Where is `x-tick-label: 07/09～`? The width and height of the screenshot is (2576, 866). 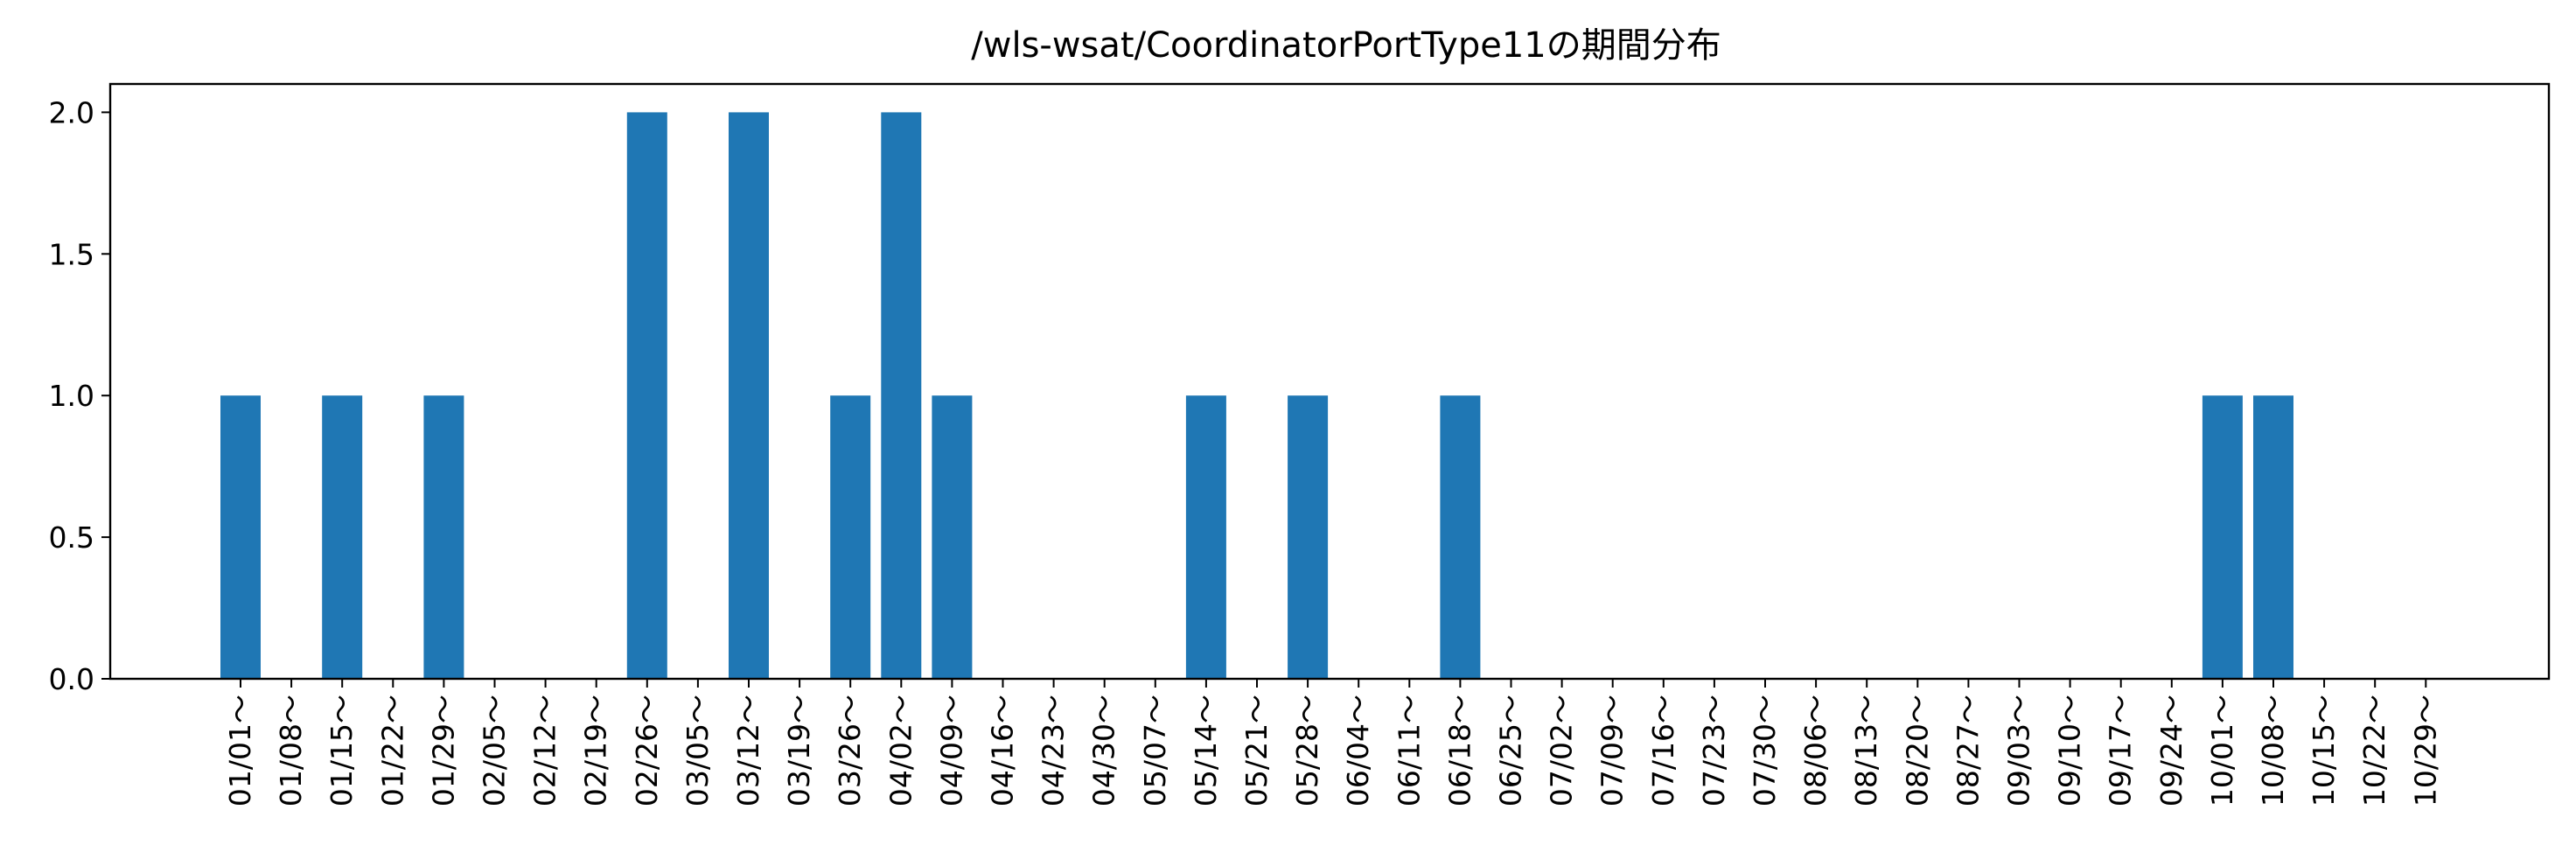
x-tick-label: 07/09～ is located at coordinates (1612, 751).